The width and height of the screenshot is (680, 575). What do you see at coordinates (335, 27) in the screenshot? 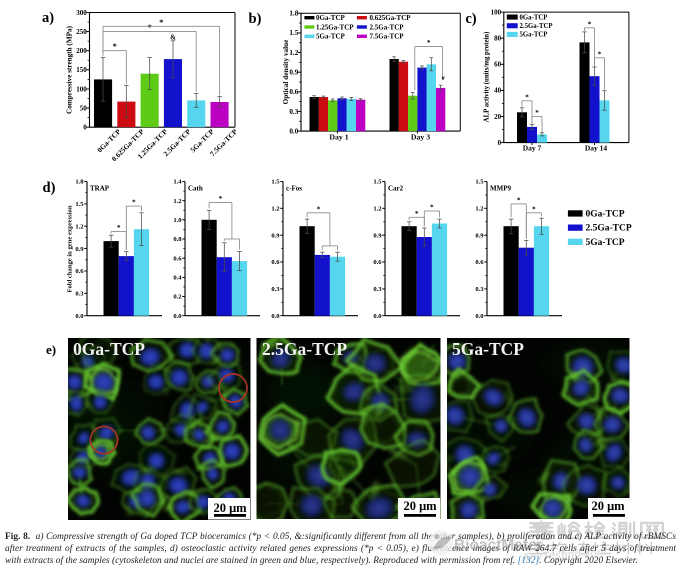
I see `svg-text: 1.25Ga-TCP` at bounding box center [335, 27].